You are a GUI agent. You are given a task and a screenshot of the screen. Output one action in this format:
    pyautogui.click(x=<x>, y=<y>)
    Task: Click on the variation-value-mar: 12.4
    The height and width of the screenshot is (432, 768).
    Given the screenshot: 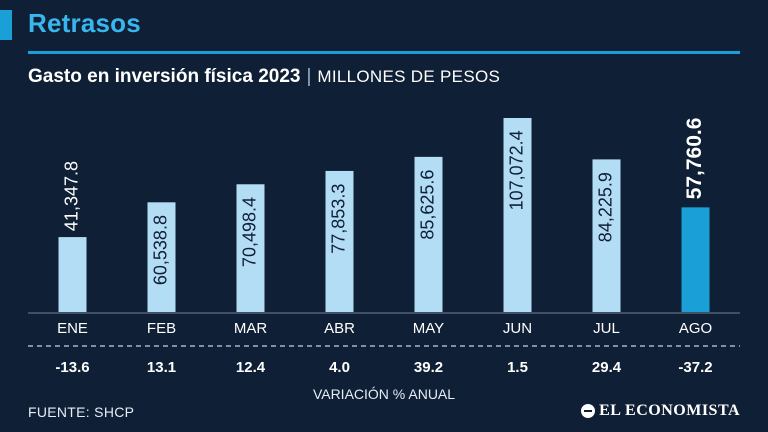 What is the action you would take?
    pyautogui.click(x=251, y=367)
    